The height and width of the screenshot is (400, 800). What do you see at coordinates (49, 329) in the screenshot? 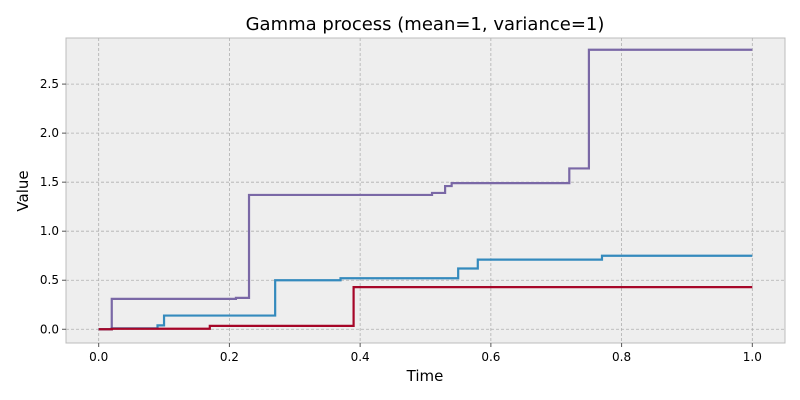
I see `y-tick-label: 0.0` at bounding box center [49, 329].